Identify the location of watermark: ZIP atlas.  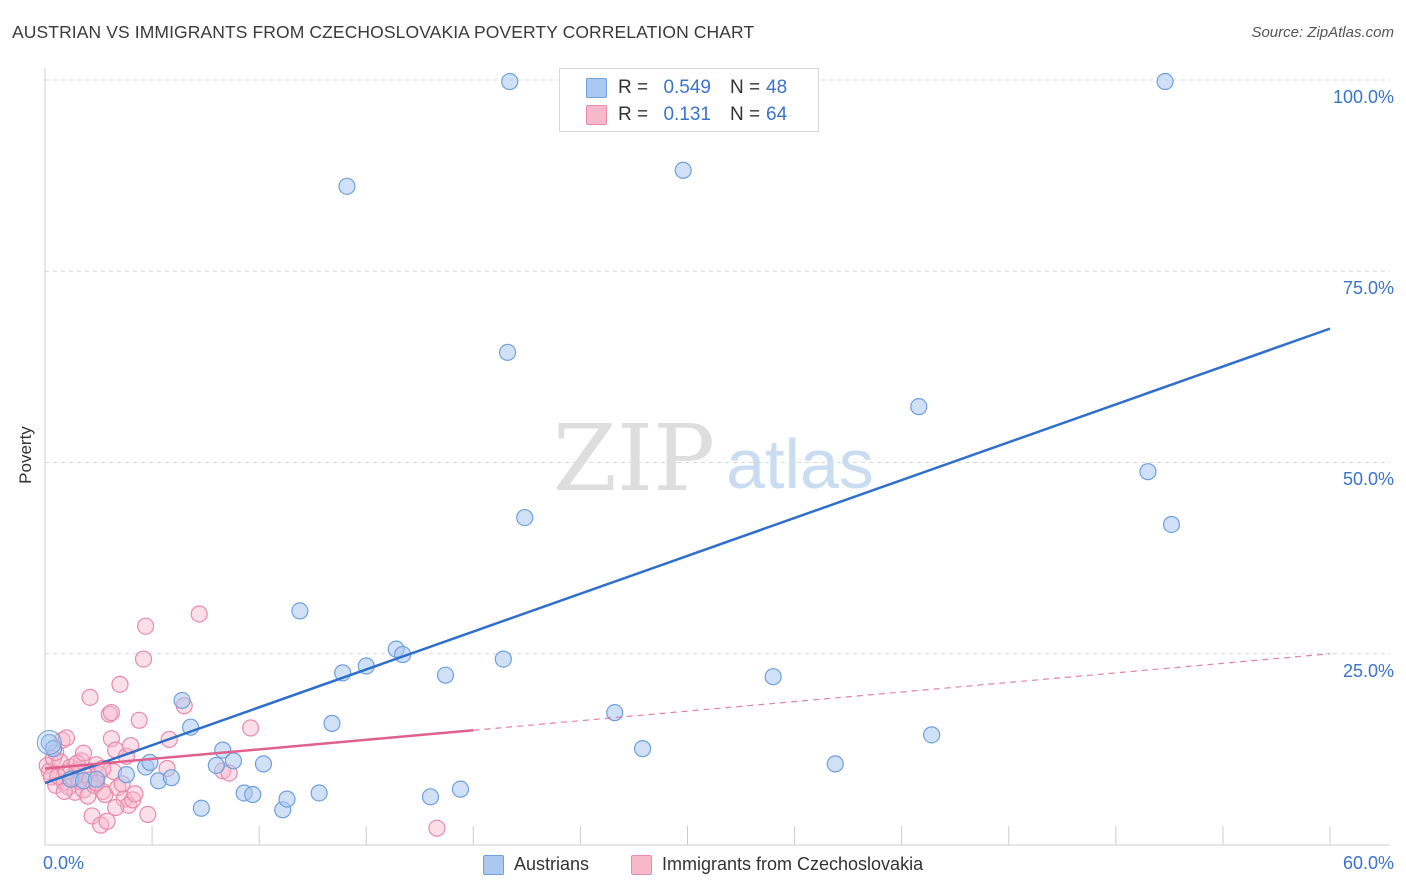
(713, 458).